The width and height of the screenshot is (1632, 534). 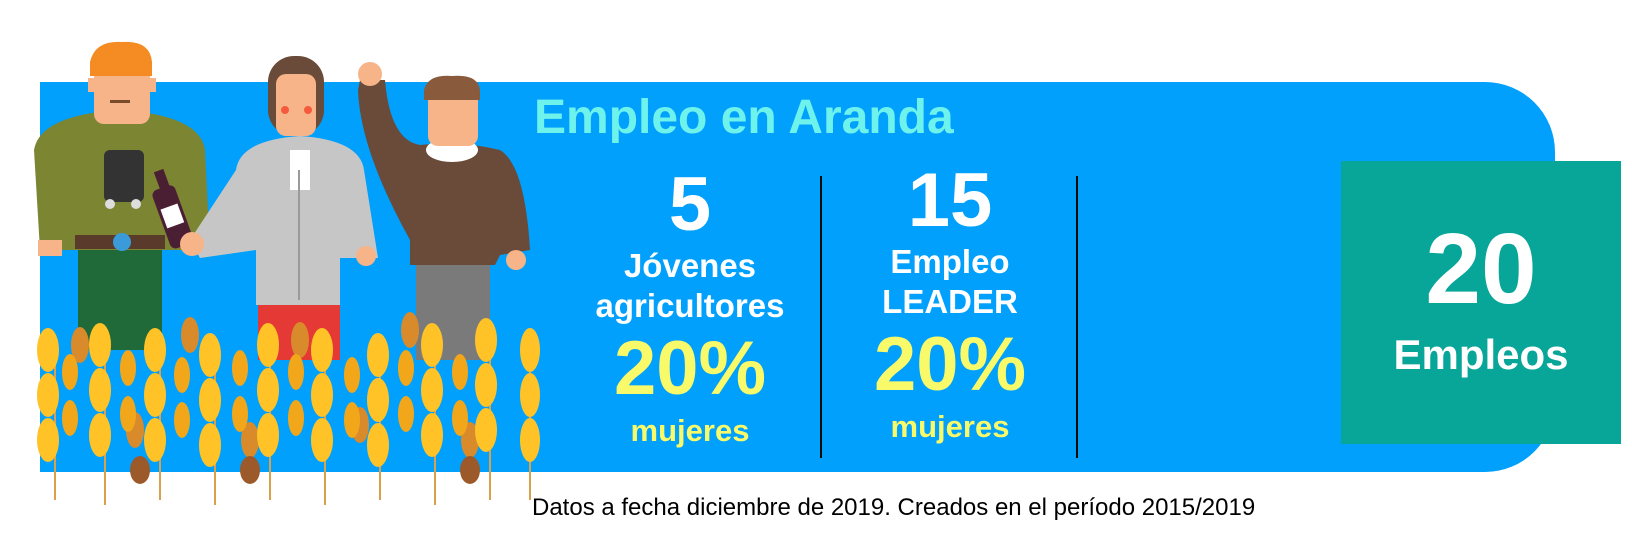 I want to click on farmer-middle-figure, so click(x=279, y=208).